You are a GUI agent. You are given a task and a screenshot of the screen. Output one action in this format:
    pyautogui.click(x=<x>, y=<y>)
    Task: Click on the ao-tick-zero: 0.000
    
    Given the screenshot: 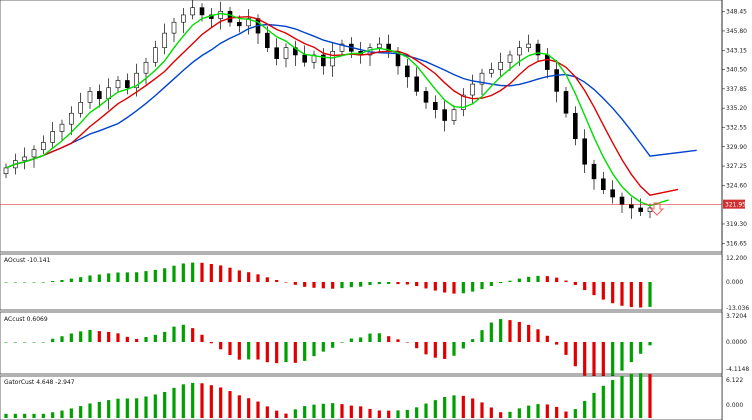 What is the action you would take?
    pyautogui.click(x=734, y=282)
    